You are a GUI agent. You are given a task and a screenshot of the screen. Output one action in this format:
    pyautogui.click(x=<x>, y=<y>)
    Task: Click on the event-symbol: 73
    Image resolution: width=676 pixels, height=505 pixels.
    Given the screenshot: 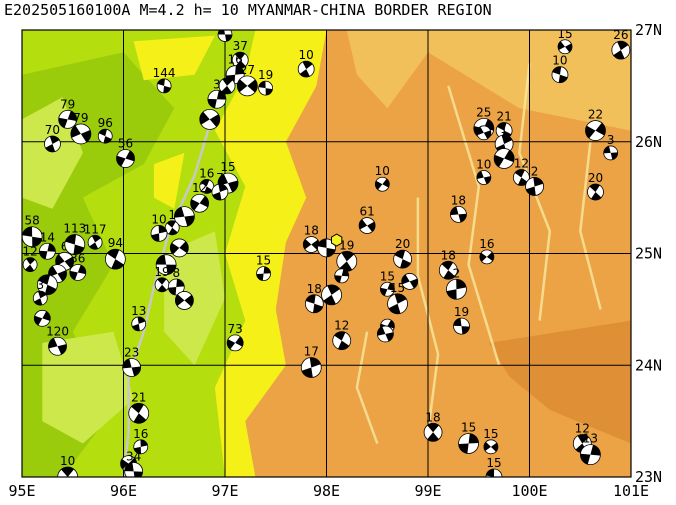 What is the action you would take?
    pyautogui.click(x=235, y=337)
    